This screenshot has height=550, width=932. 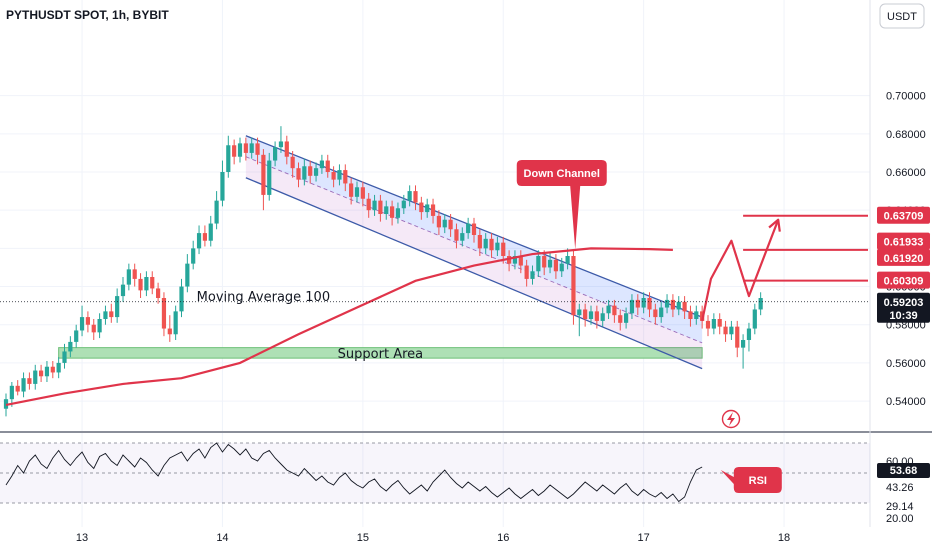 I want to click on currency-button, so click(x=902, y=16).